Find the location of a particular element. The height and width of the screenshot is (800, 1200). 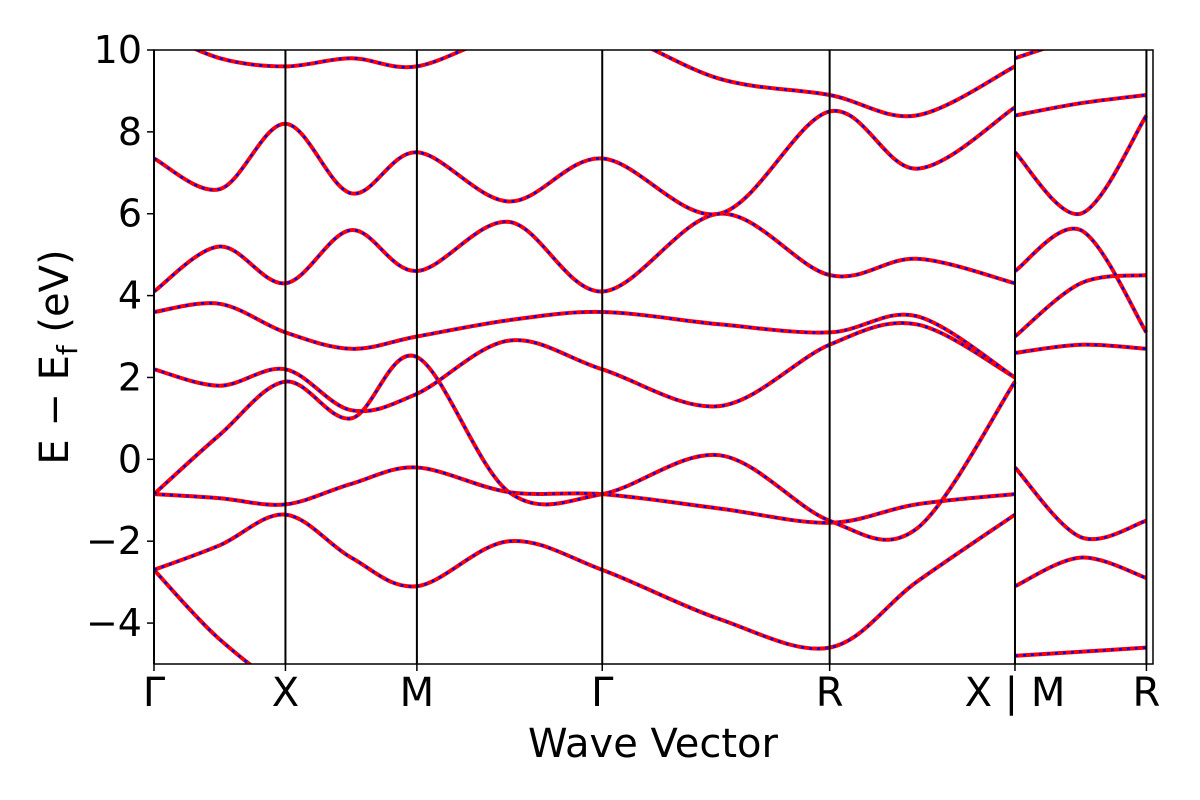

y-axis-title: E − Ef (eV) is located at coordinates (58, 356).